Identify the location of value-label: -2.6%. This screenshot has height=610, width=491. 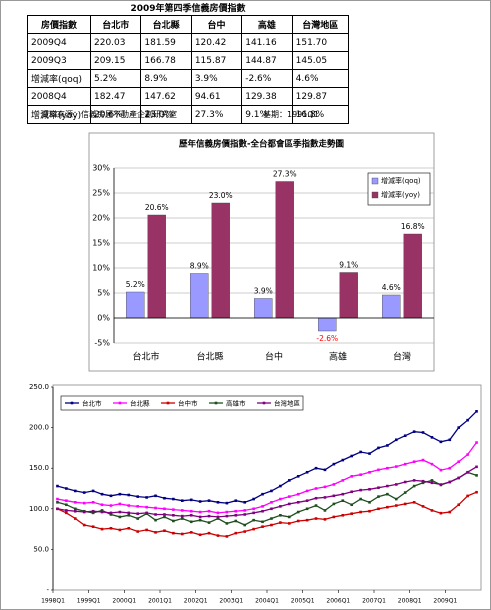
(327, 338).